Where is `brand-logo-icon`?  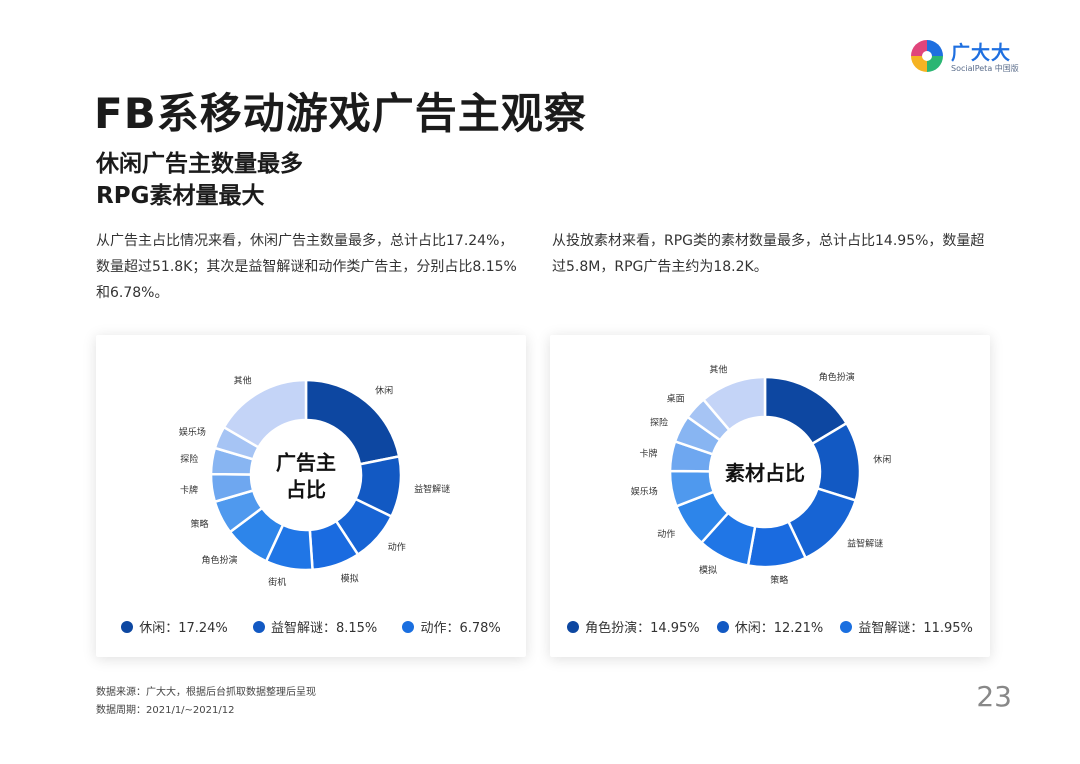 brand-logo-icon is located at coordinates (927, 56).